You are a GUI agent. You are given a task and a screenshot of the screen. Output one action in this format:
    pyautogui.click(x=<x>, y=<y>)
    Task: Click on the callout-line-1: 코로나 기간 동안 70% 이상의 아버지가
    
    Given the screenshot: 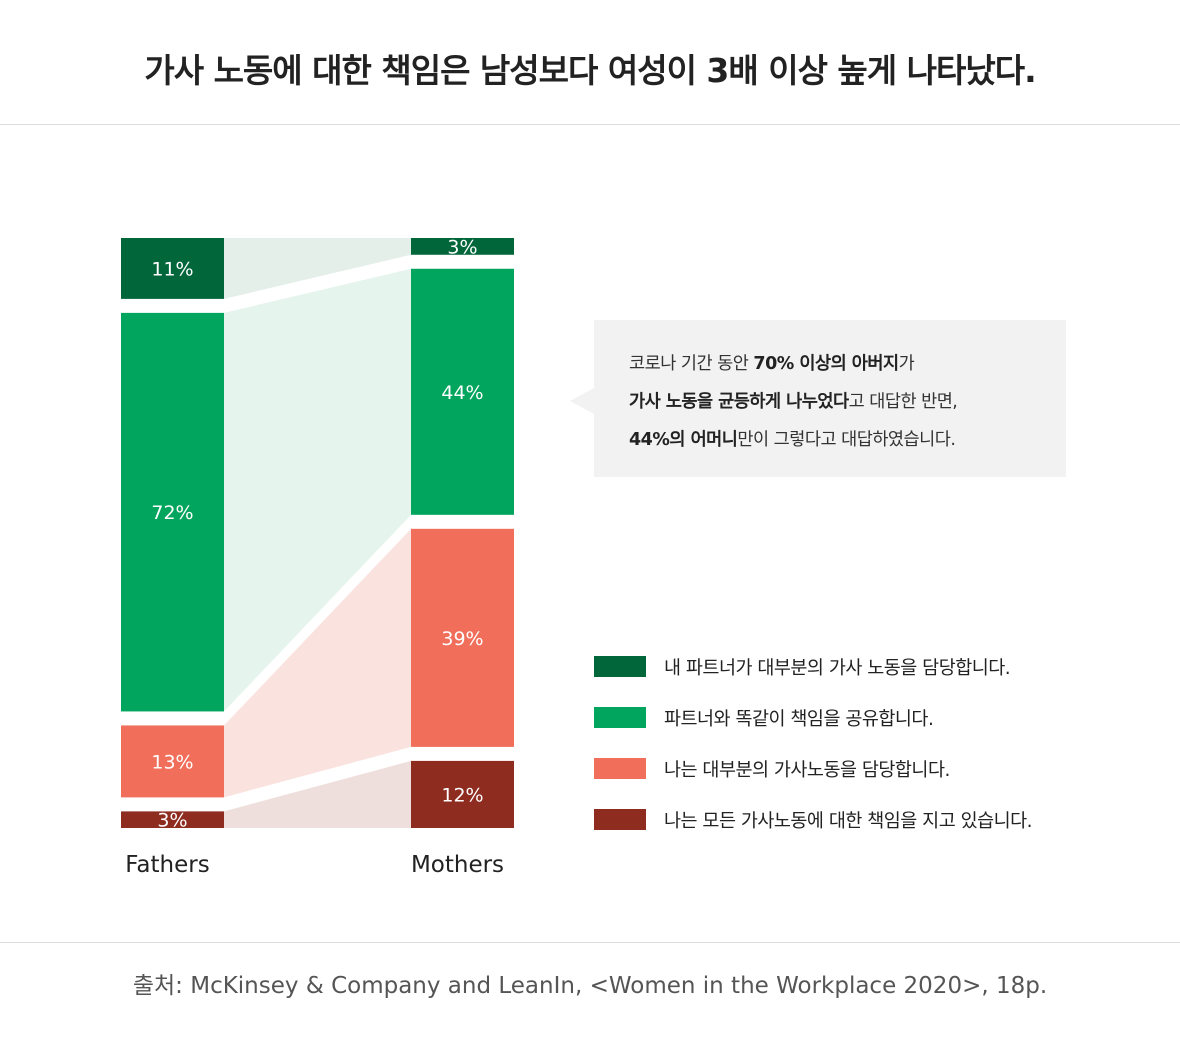 What is the action you would take?
    pyautogui.click(x=837, y=364)
    